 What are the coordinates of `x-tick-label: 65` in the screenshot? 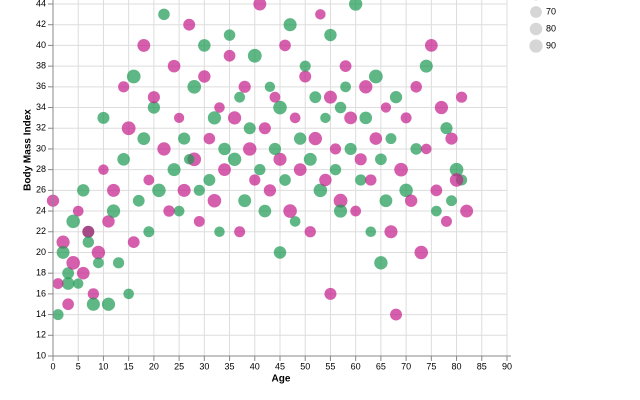 It's located at (381, 366).